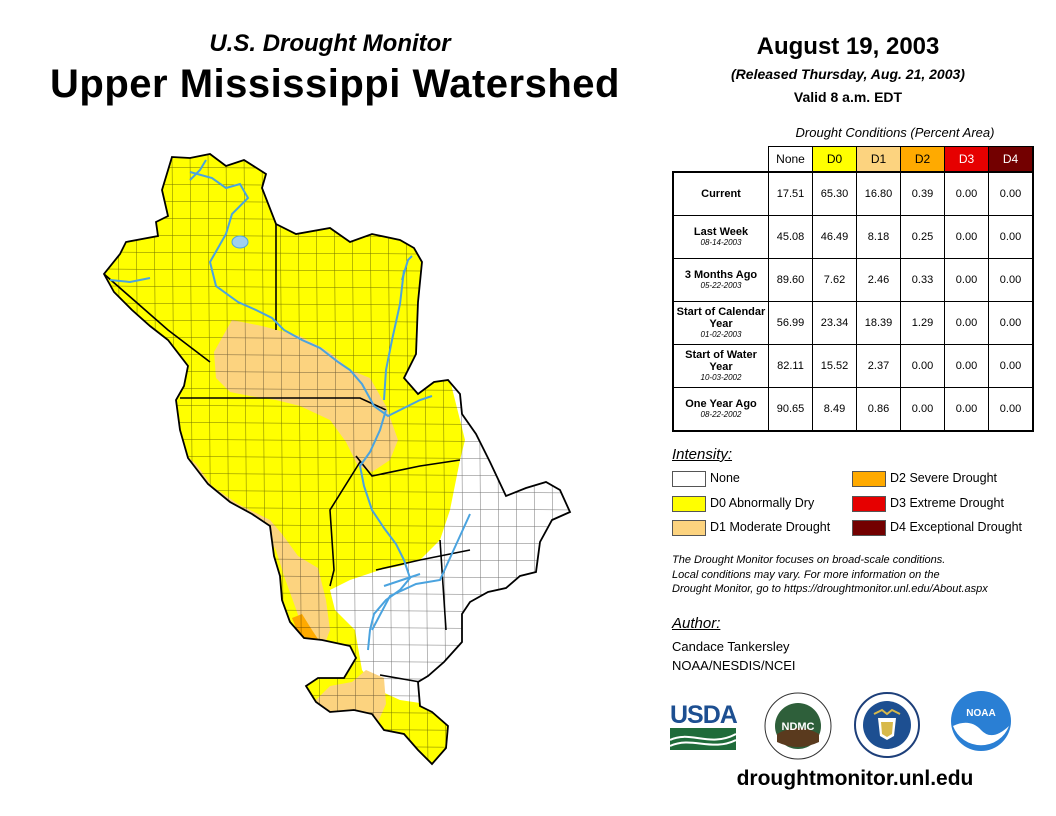  I want to click on row-label-text: Start of Calendar Year, so click(721, 318).